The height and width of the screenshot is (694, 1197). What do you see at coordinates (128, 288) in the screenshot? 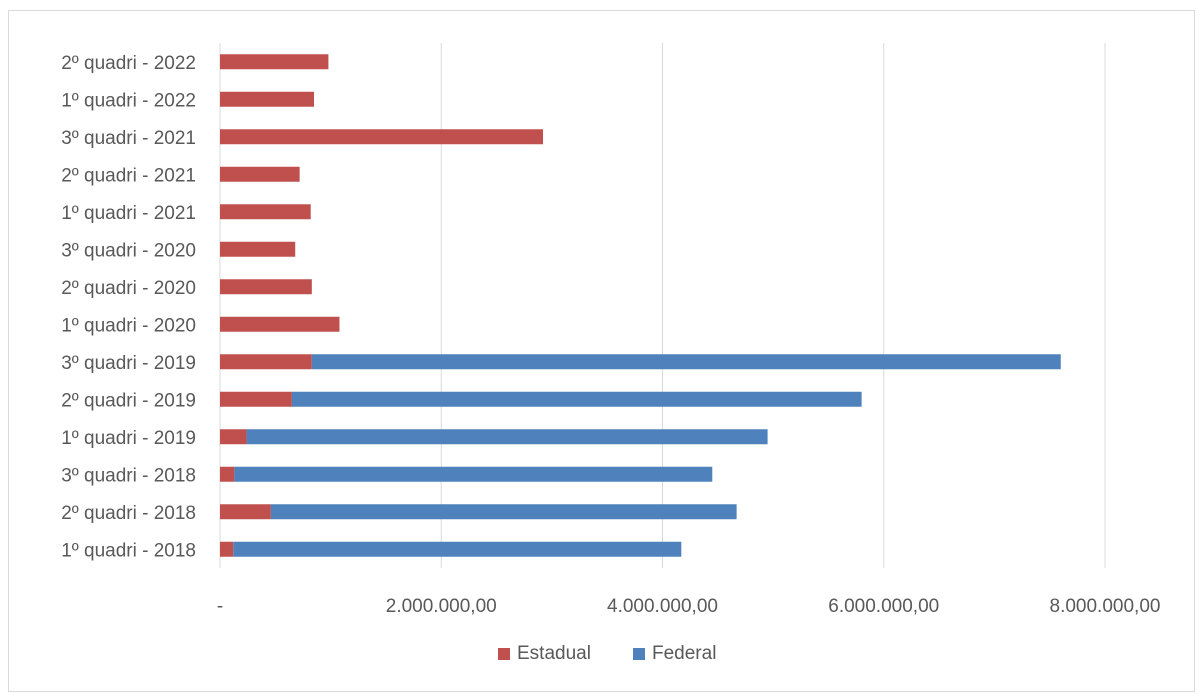
I see `category-label: 2º quadri - 2020` at bounding box center [128, 288].